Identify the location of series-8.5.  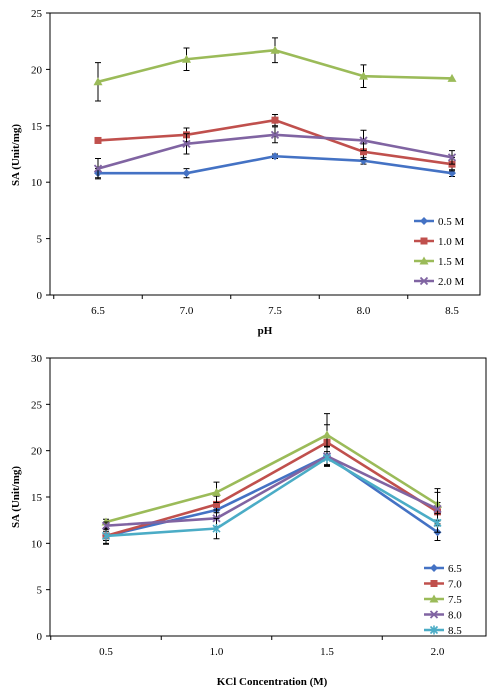
(271, 496).